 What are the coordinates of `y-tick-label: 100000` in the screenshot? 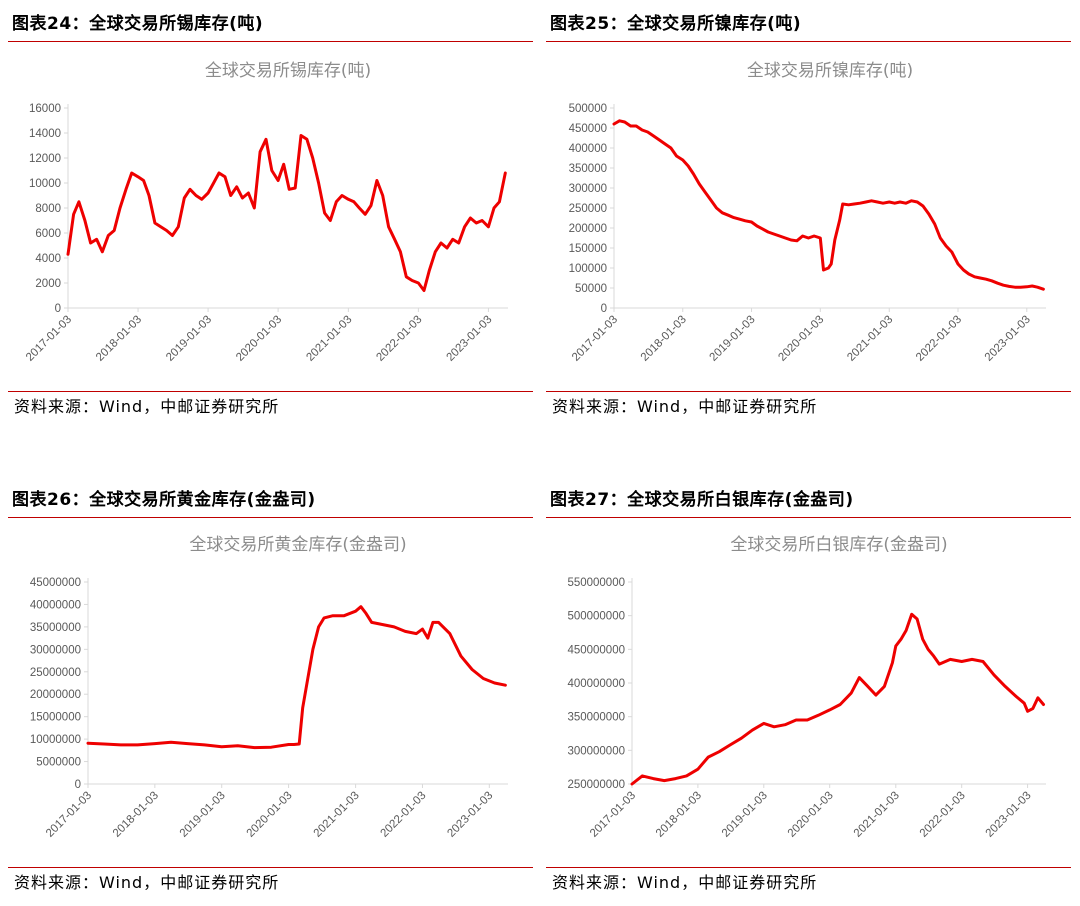 It's located at (588, 269).